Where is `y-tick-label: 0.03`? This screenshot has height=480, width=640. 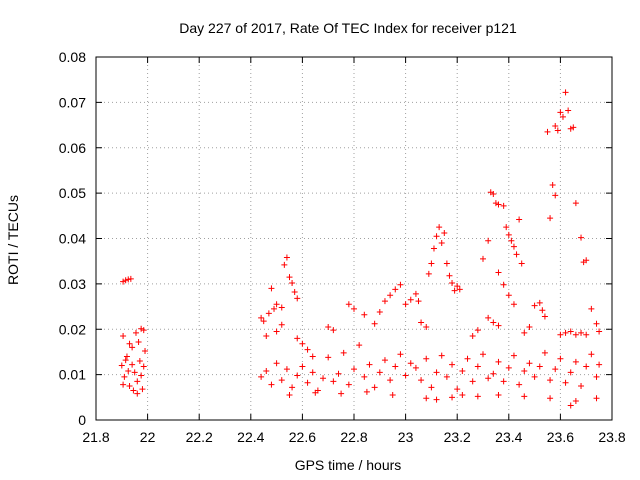
y-tick-label: 0.03 is located at coordinates (72, 284).